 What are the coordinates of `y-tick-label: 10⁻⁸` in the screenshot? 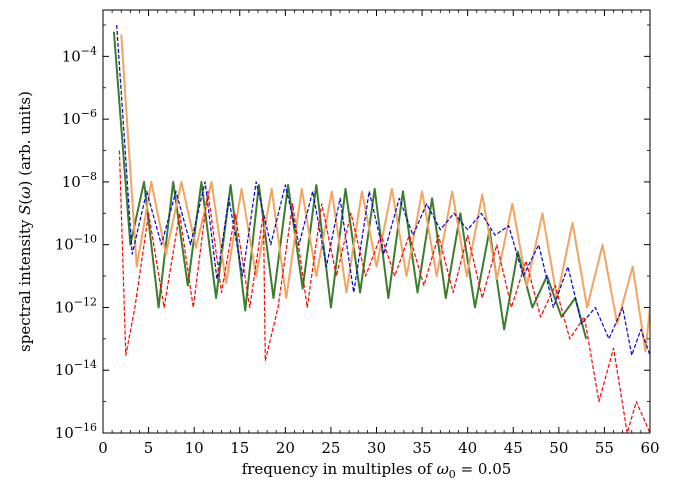 It's located at (79, 180).